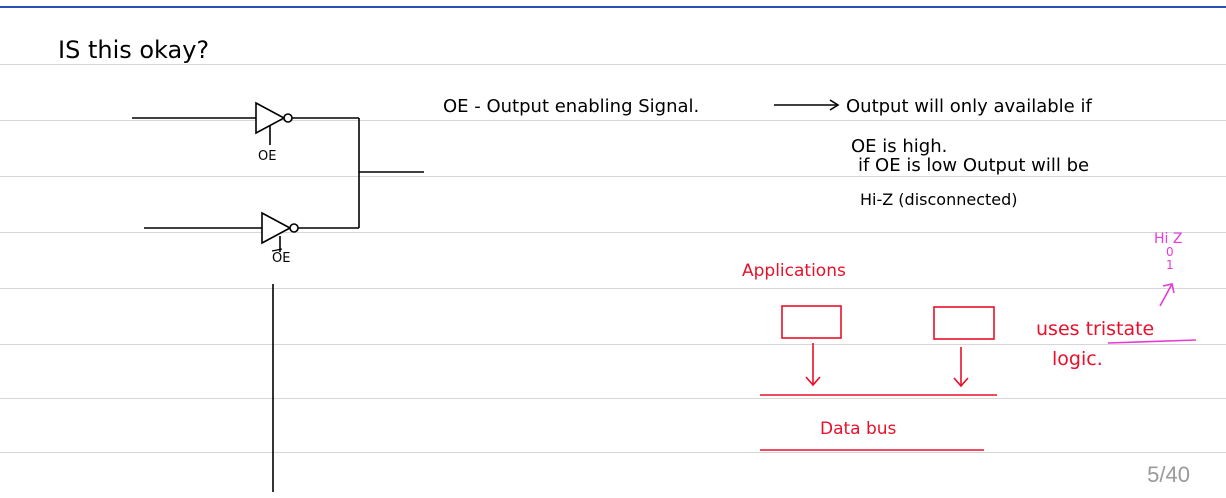 Image resolution: width=1226 pixels, height=498 pixels. What do you see at coordinates (1095, 329) in the screenshot?
I see `tristate-note: uses tristate` at bounding box center [1095, 329].